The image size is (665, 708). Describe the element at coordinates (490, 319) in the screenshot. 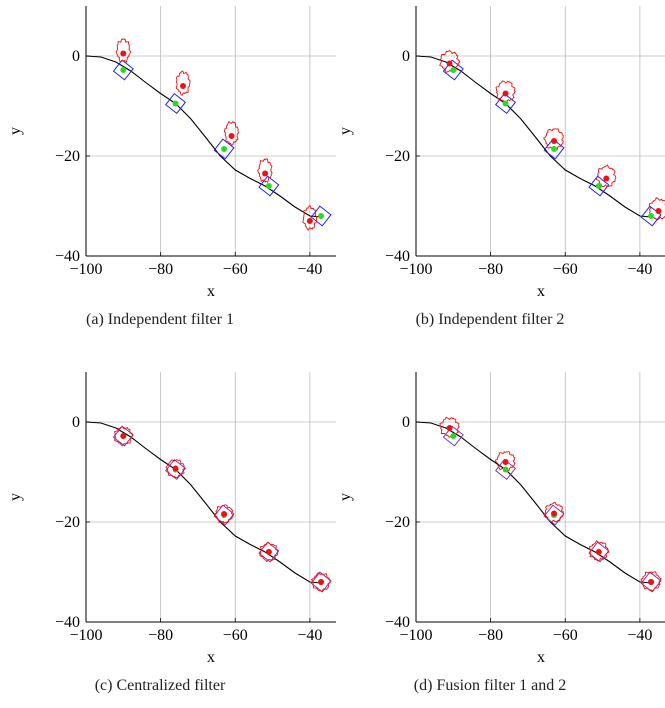

I see `caption-panel-b: (b) Independent filter 2` at that location.